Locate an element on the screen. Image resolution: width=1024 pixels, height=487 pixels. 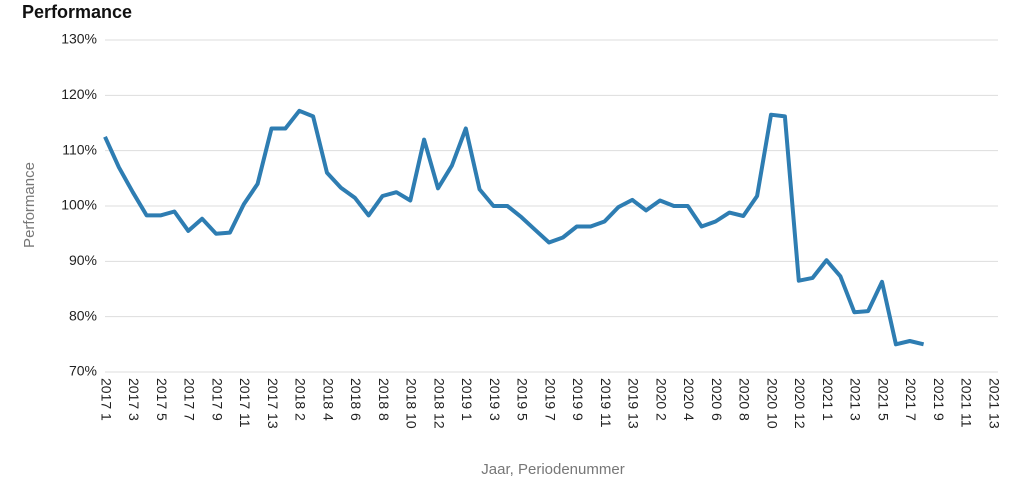
x-axis-title: Jaar, Periodenummer is located at coordinates (552, 469).